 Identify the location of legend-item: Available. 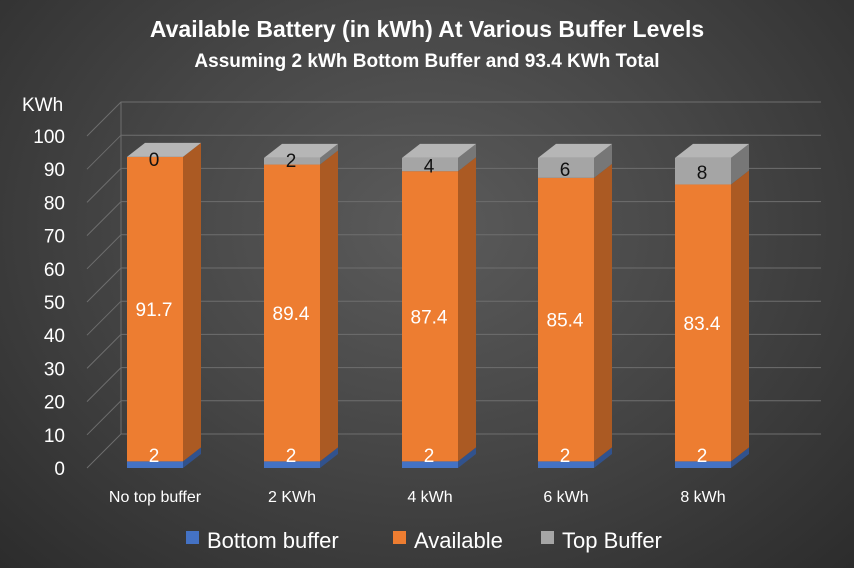
(448, 540).